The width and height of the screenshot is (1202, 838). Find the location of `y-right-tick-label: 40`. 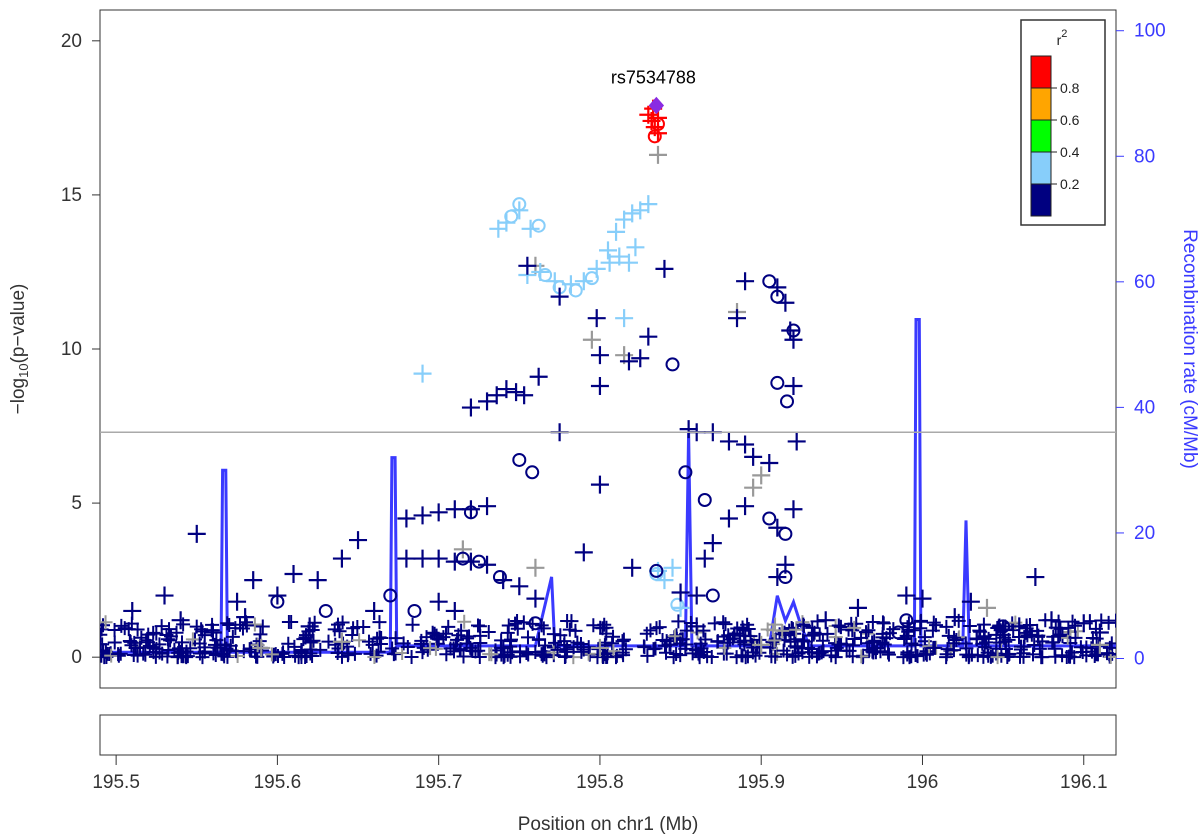

y-right-tick-label: 40 is located at coordinates (1144, 407).